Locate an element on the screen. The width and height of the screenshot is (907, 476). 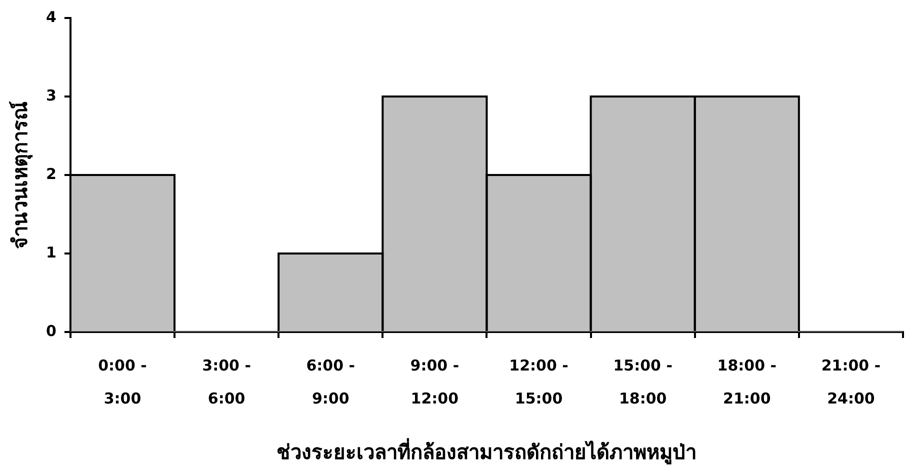
y-tick-label: 4 is located at coordinates (51, 17).